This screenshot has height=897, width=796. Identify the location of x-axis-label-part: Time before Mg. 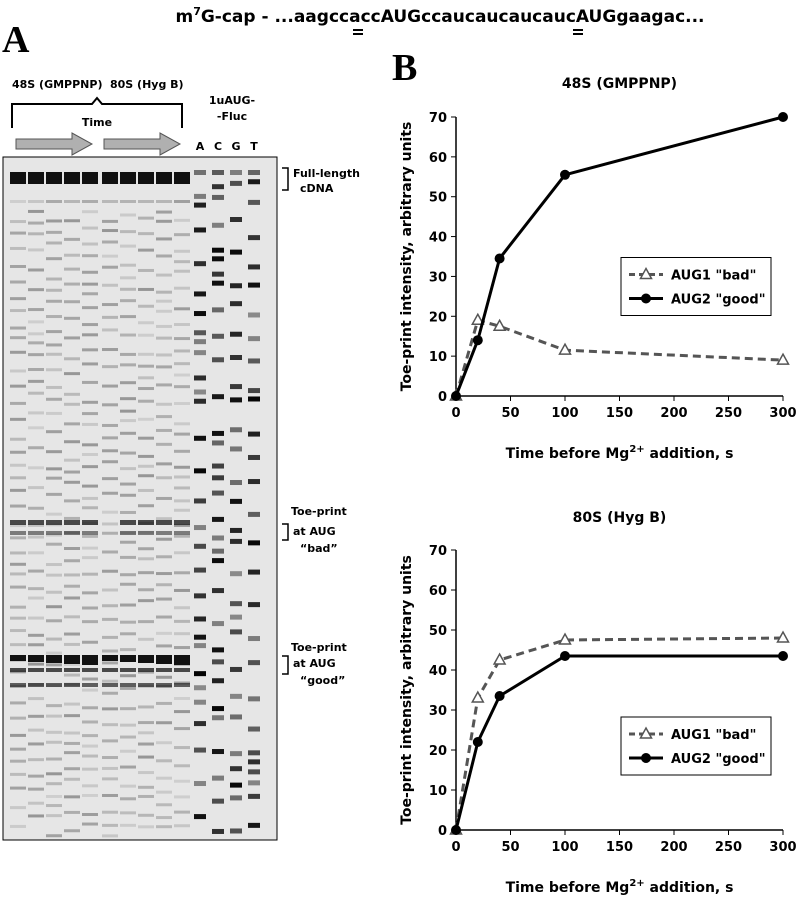
(568, 888).